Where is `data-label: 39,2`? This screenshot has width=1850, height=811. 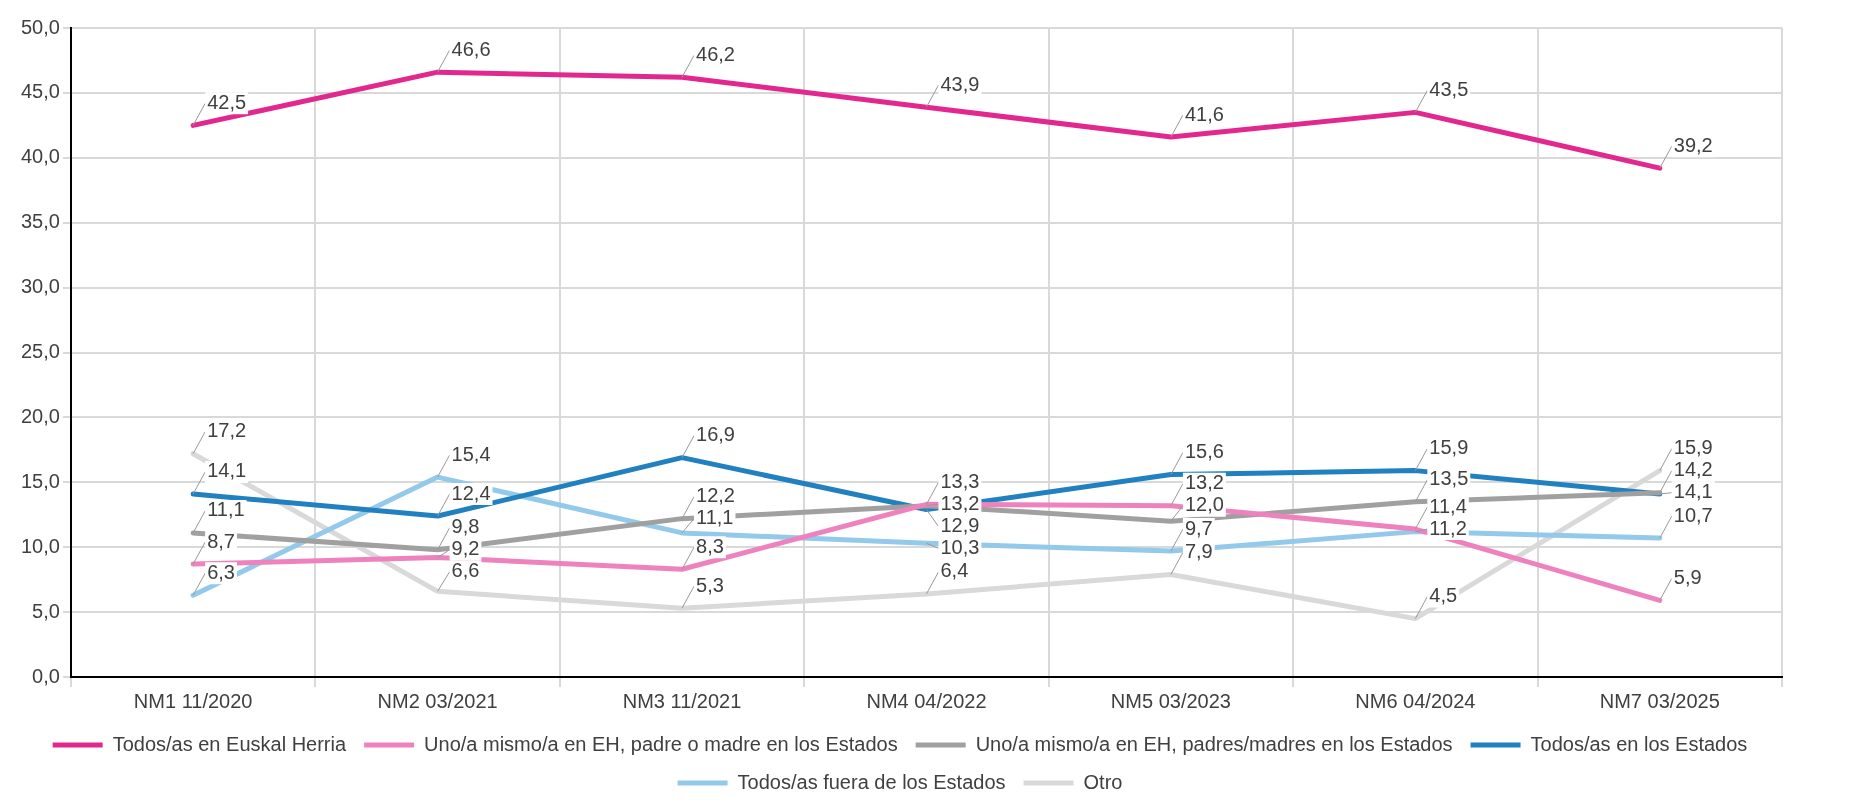 data-label: 39,2 is located at coordinates (1693, 144).